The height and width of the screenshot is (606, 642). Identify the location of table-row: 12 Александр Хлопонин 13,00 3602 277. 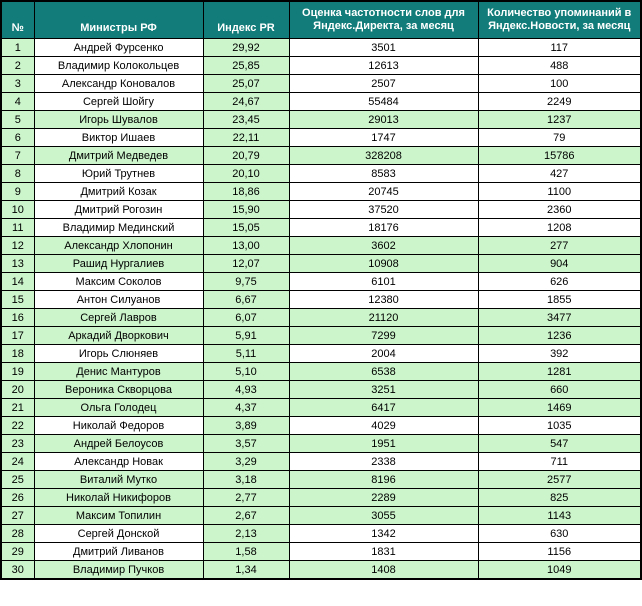
(321, 245).